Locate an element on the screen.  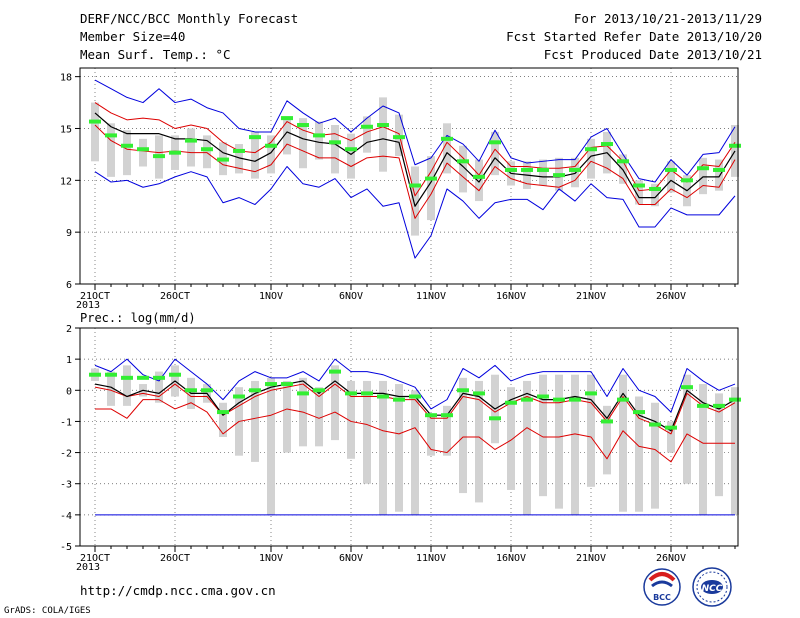
y-tick-label: 9 is located at coordinates (69, 233).